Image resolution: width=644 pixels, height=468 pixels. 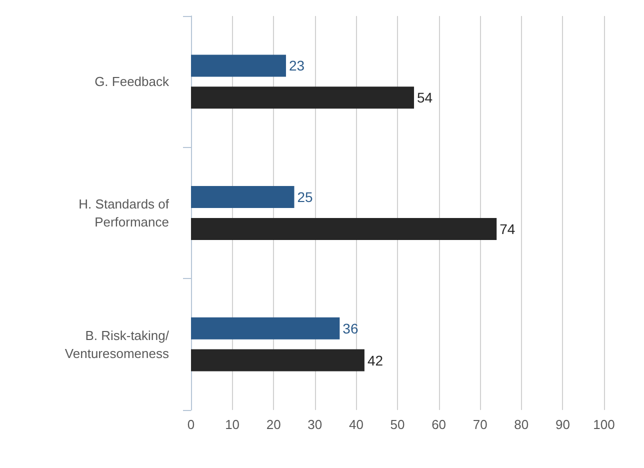 What do you see at coordinates (397, 424) in the screenshot?
I see `x-tick-label: 50` at bounding box center [397, 424].